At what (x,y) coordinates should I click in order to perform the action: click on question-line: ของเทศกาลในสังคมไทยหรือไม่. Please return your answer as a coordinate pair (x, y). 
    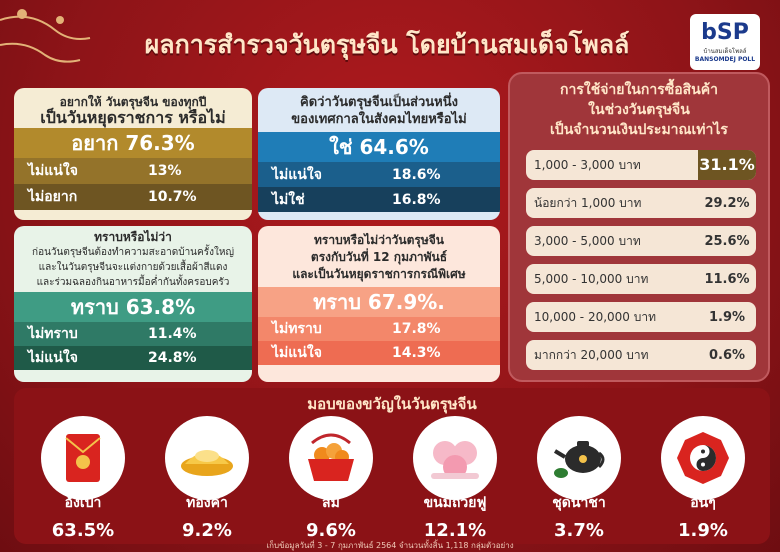
    Looking at the image, I should click on (379, 119).